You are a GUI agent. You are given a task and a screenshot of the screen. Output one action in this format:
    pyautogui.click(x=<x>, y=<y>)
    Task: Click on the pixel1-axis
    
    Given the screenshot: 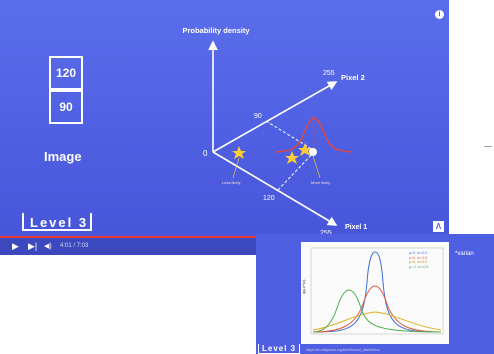 What is the action you would take?
    pyautogui.click(x=275, y=188)
    